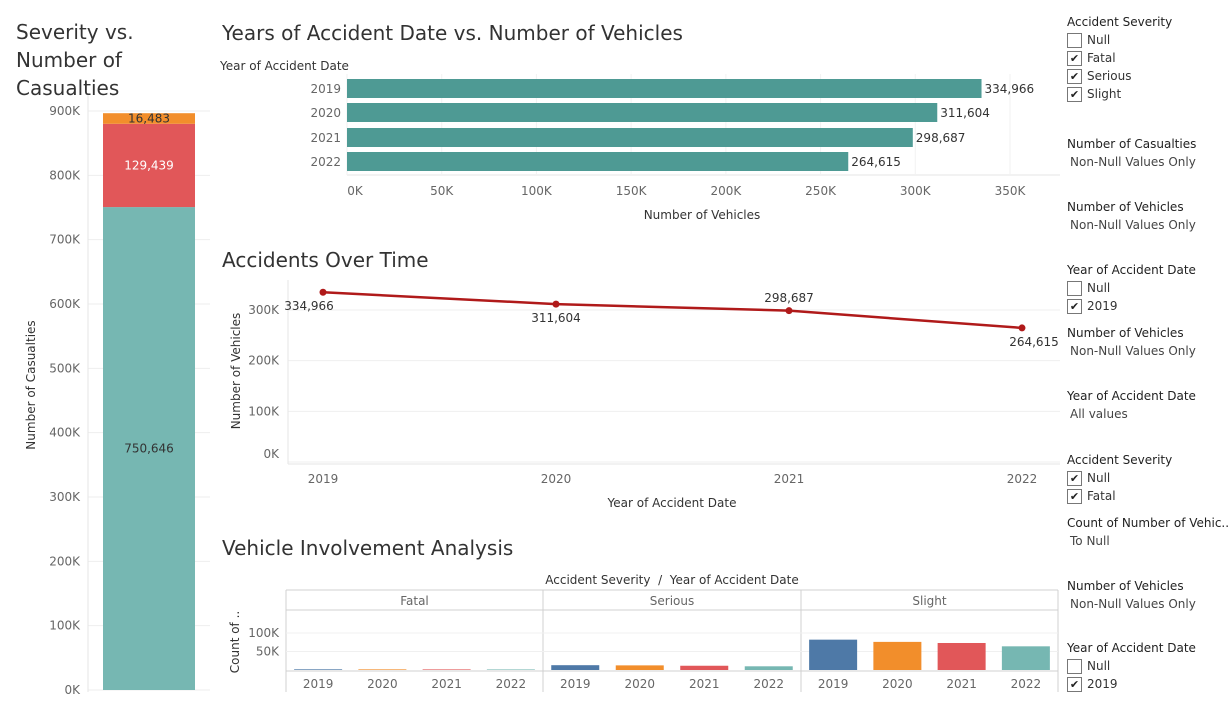 The image size is (1230, 704). I want to click on filter-option-label: Serious, so click(1109, 76).